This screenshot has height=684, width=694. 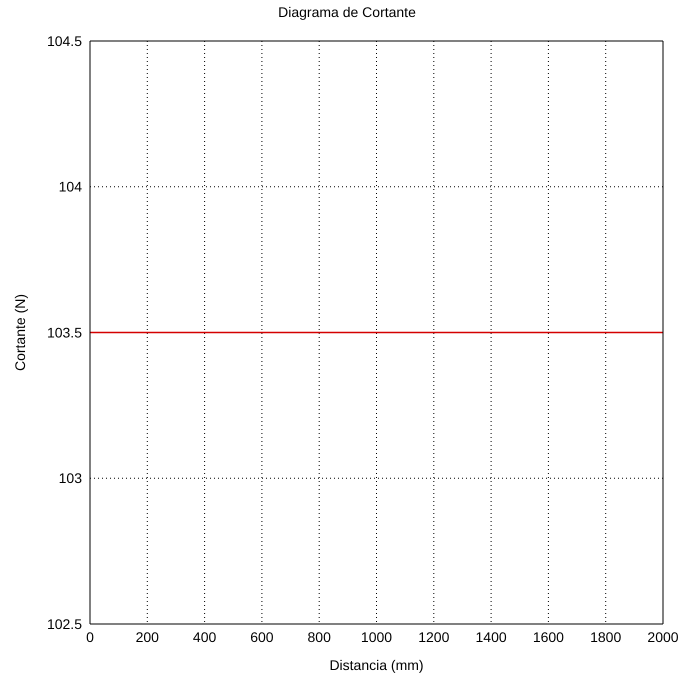 What do you see at coordinates (548, 636) in the screenshot?
I see `x-tick-label: 1600` at bounding box center [548, 636].